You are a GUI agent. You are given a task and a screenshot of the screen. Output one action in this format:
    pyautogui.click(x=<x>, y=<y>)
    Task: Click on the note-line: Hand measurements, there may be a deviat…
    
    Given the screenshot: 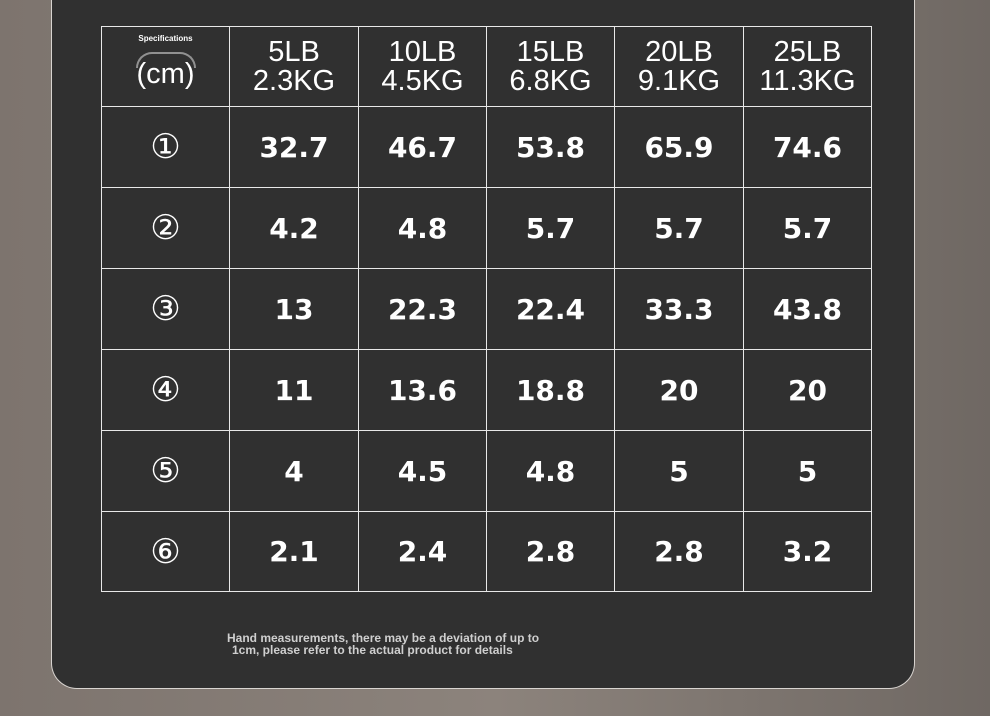 What is the action you would take?
    pyautogui.click(x=383, y=638)
    